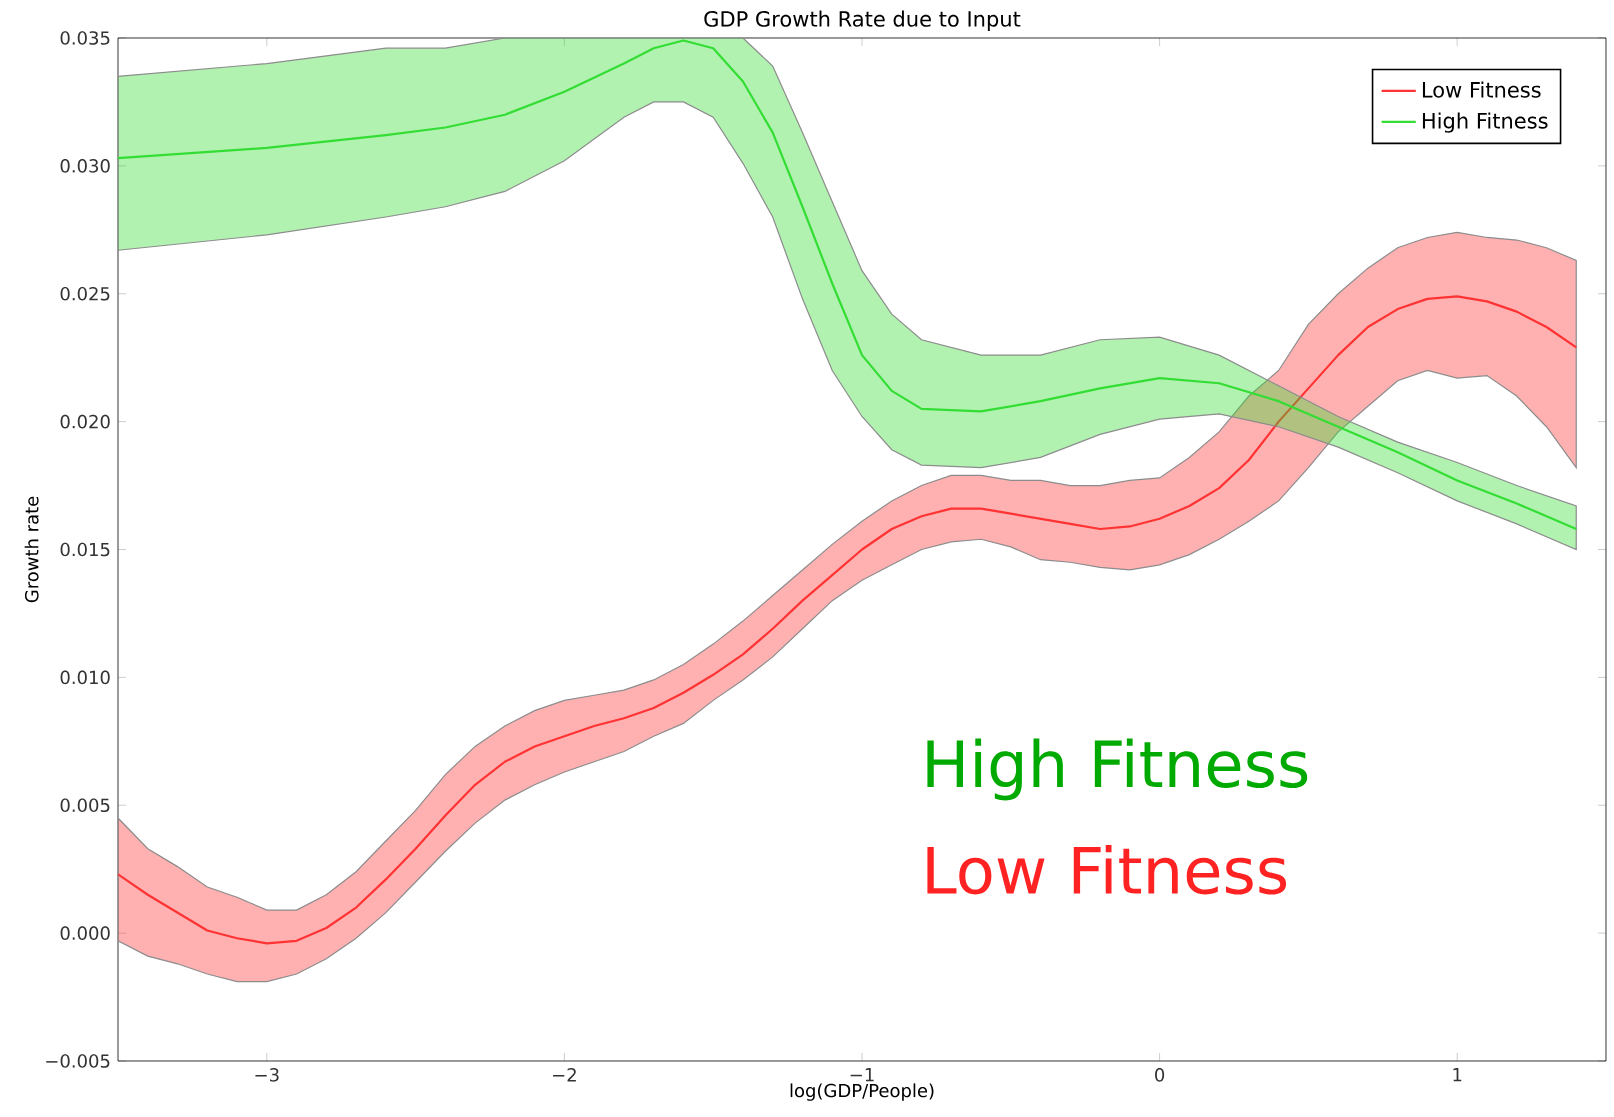  Describe the element at coordinates (31, 549) in the screenshot. I see `y-axis-title: Growth rate` at that location.